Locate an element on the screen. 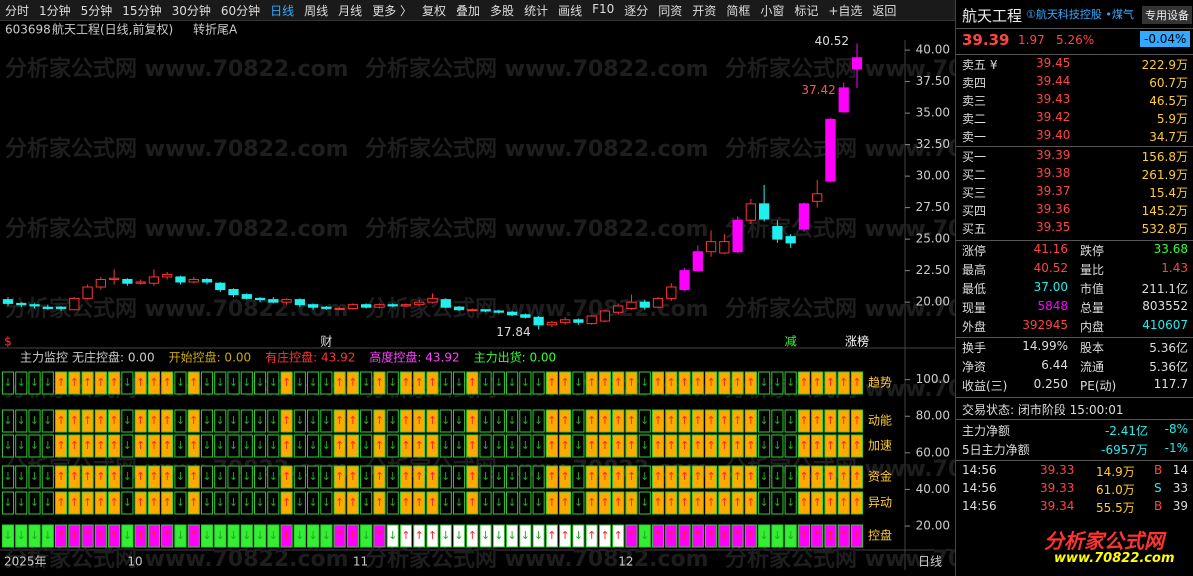  toolbar-button: 统计 is located at coordinates (536, 11).